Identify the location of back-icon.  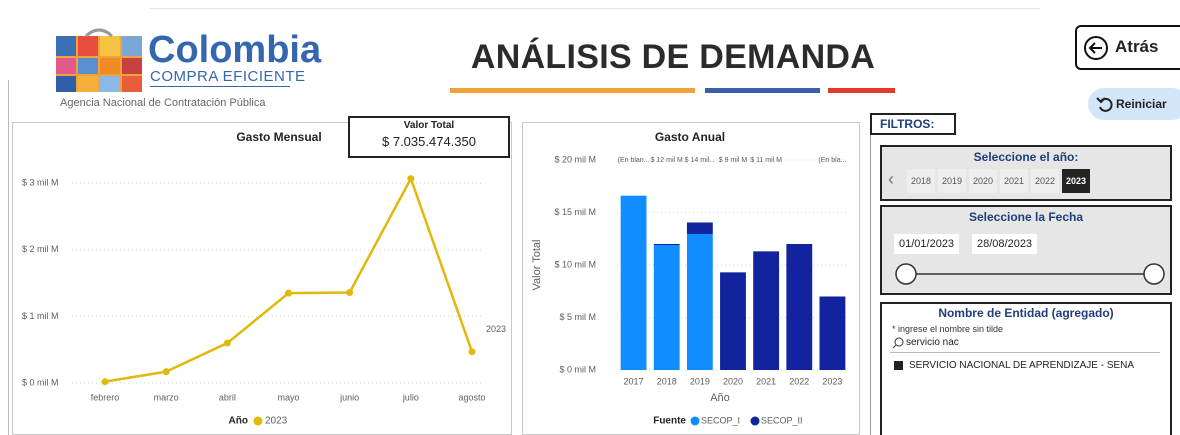
(1096, 48).